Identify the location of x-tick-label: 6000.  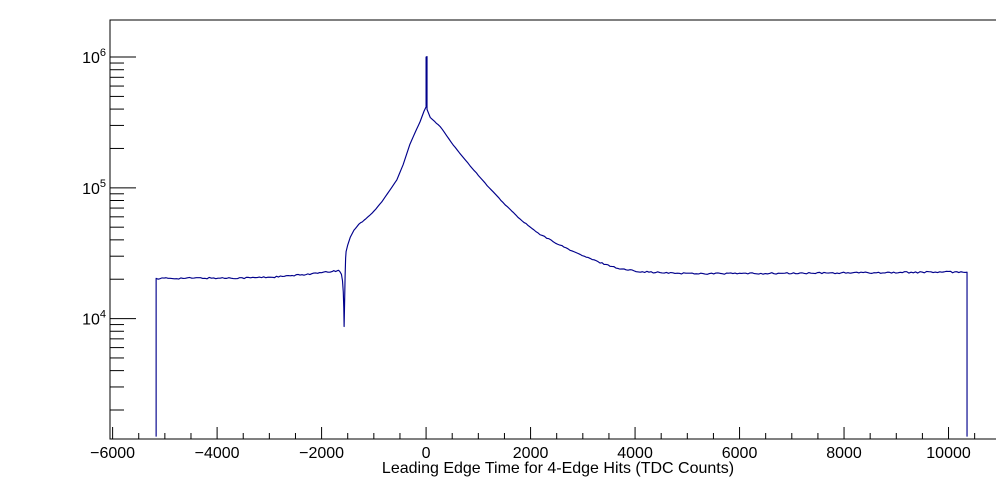
(740, 453).